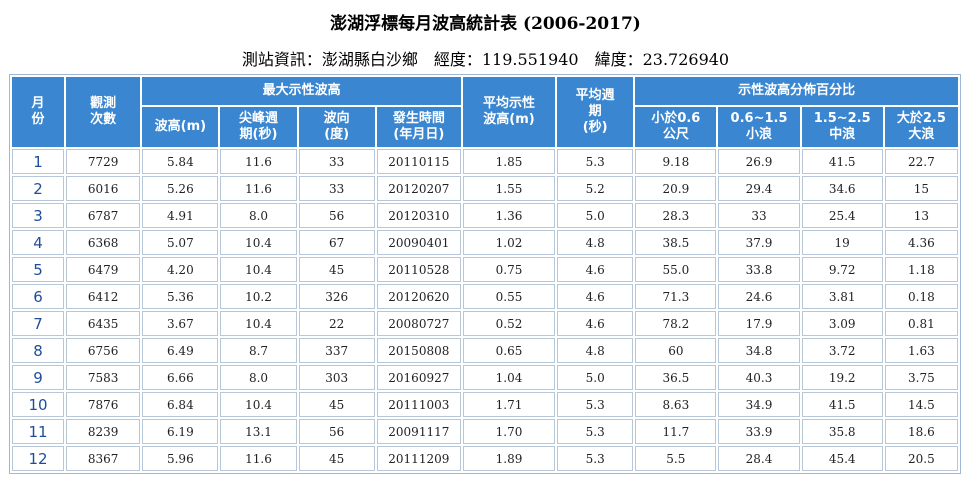 The height and width of the screenshot is (483, 971). Describe the element at coordinates (38, 350) in the screenshot. I see `cell-month: 8` at that location.